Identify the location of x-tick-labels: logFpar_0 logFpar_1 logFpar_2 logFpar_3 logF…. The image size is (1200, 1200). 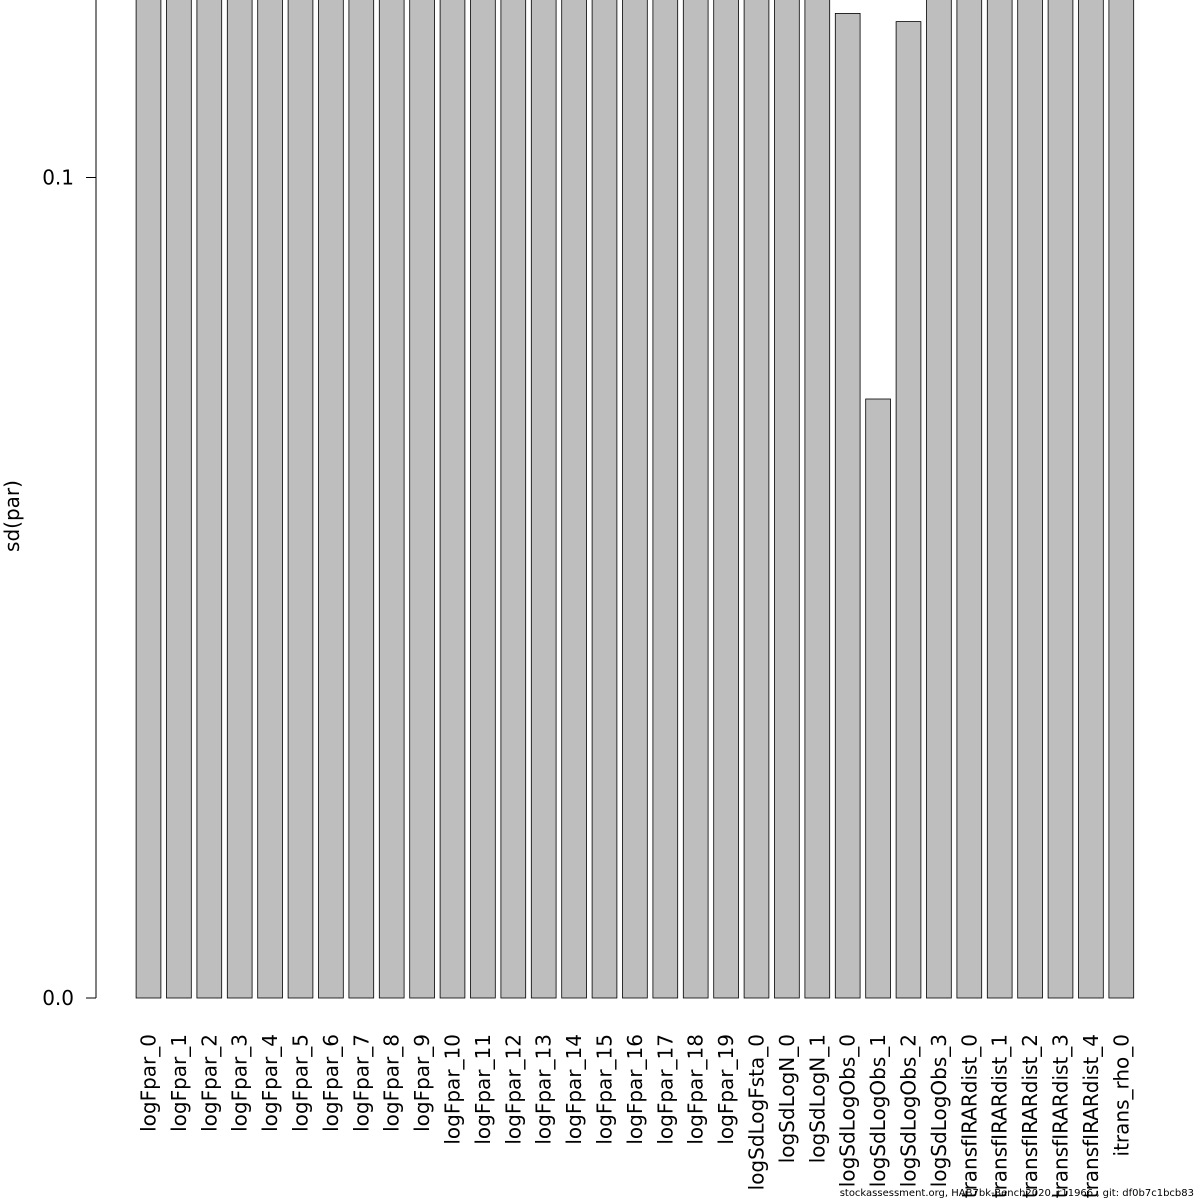
(635, 1116).